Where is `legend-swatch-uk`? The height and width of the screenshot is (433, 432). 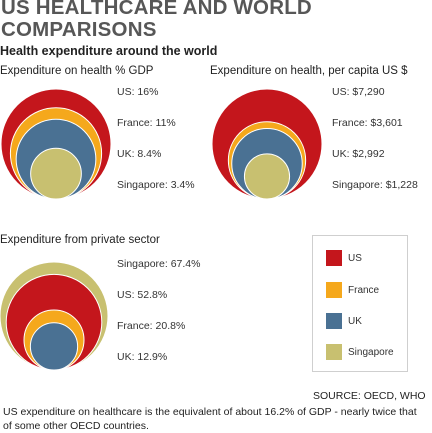
legend-swatch-uk is located at coordinates (334, 321).